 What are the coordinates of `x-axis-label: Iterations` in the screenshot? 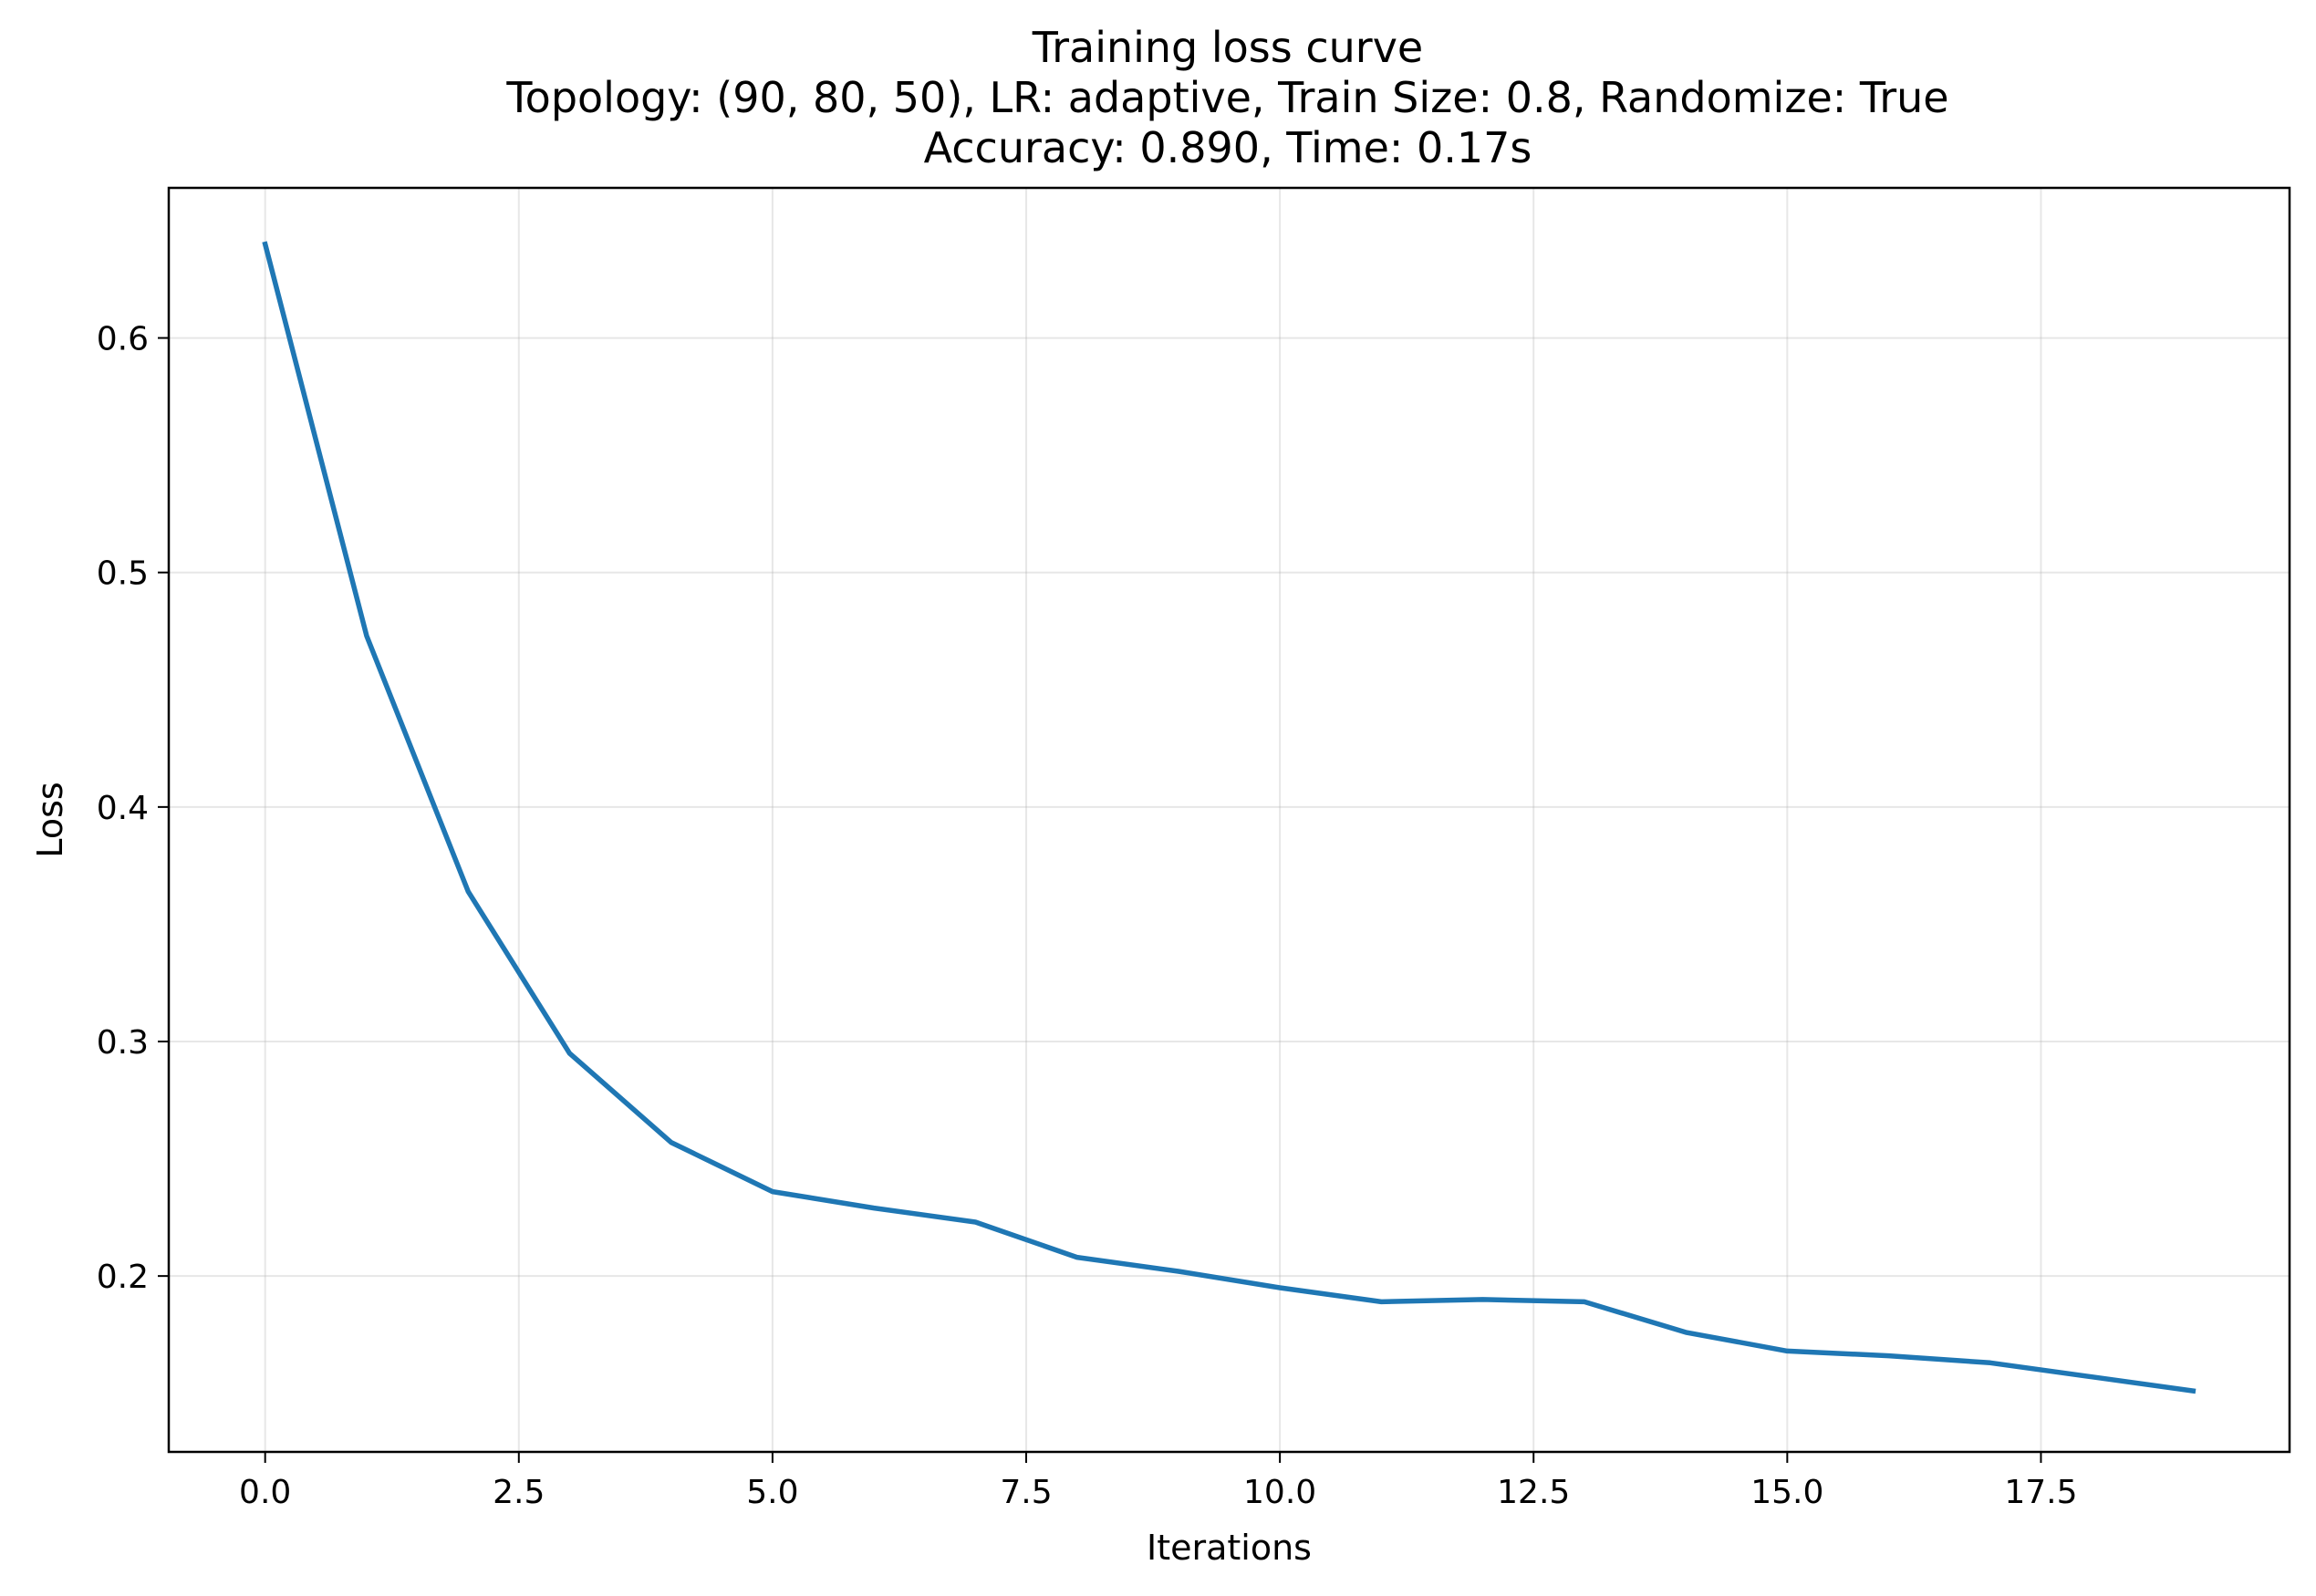 It's located at (1229, 1548).